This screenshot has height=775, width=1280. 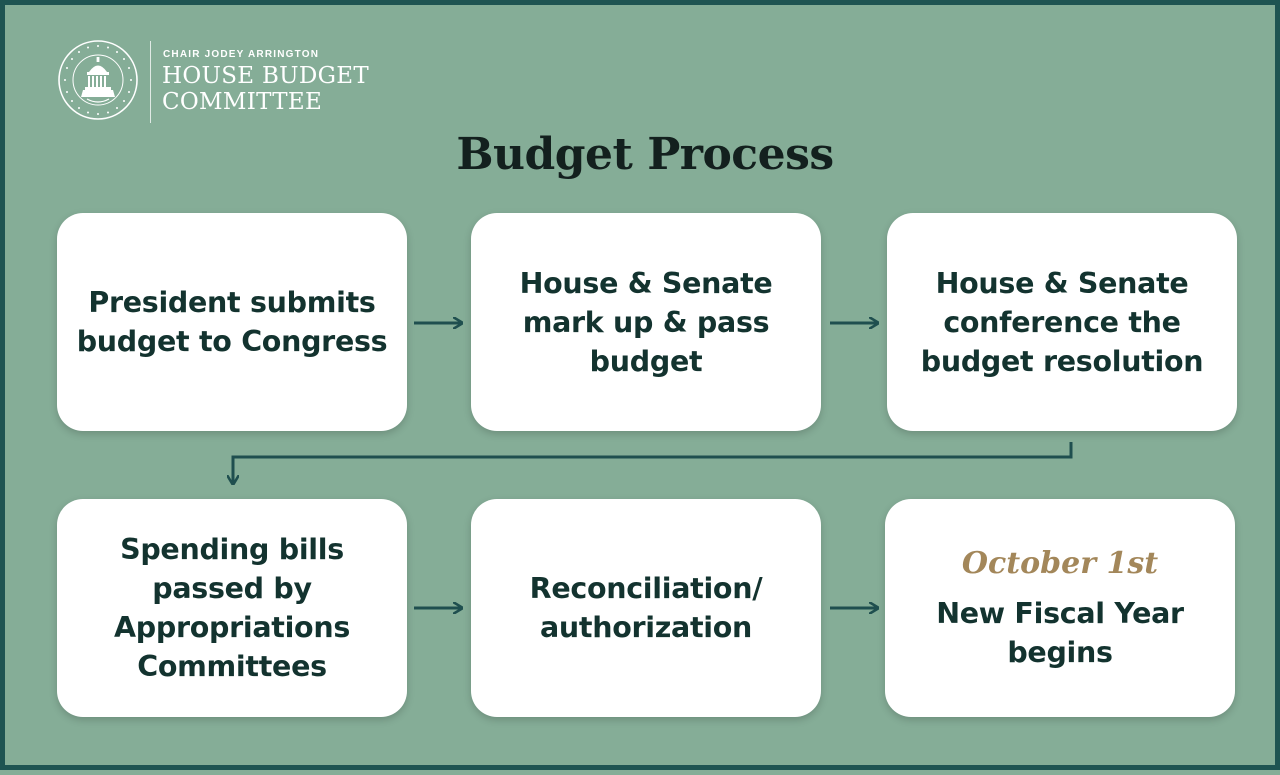 I want to click on step-text: House & Senate mark up & pass budget, so click(x=646, y=322).